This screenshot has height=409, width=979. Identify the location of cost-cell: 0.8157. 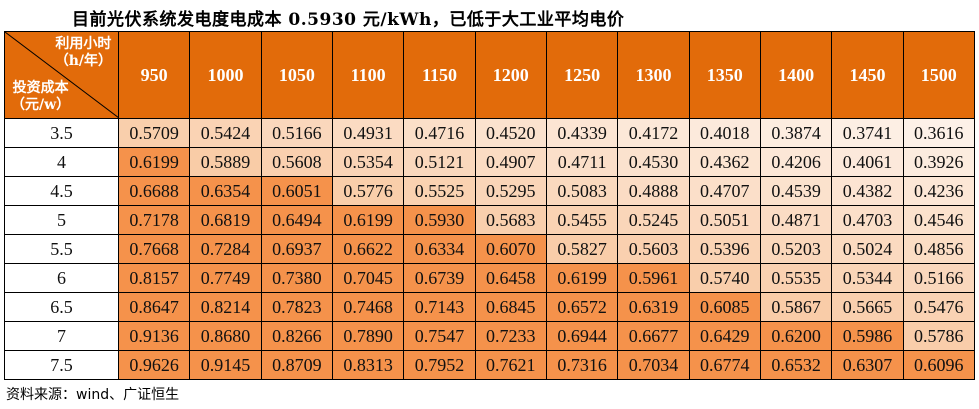
(154, 278).